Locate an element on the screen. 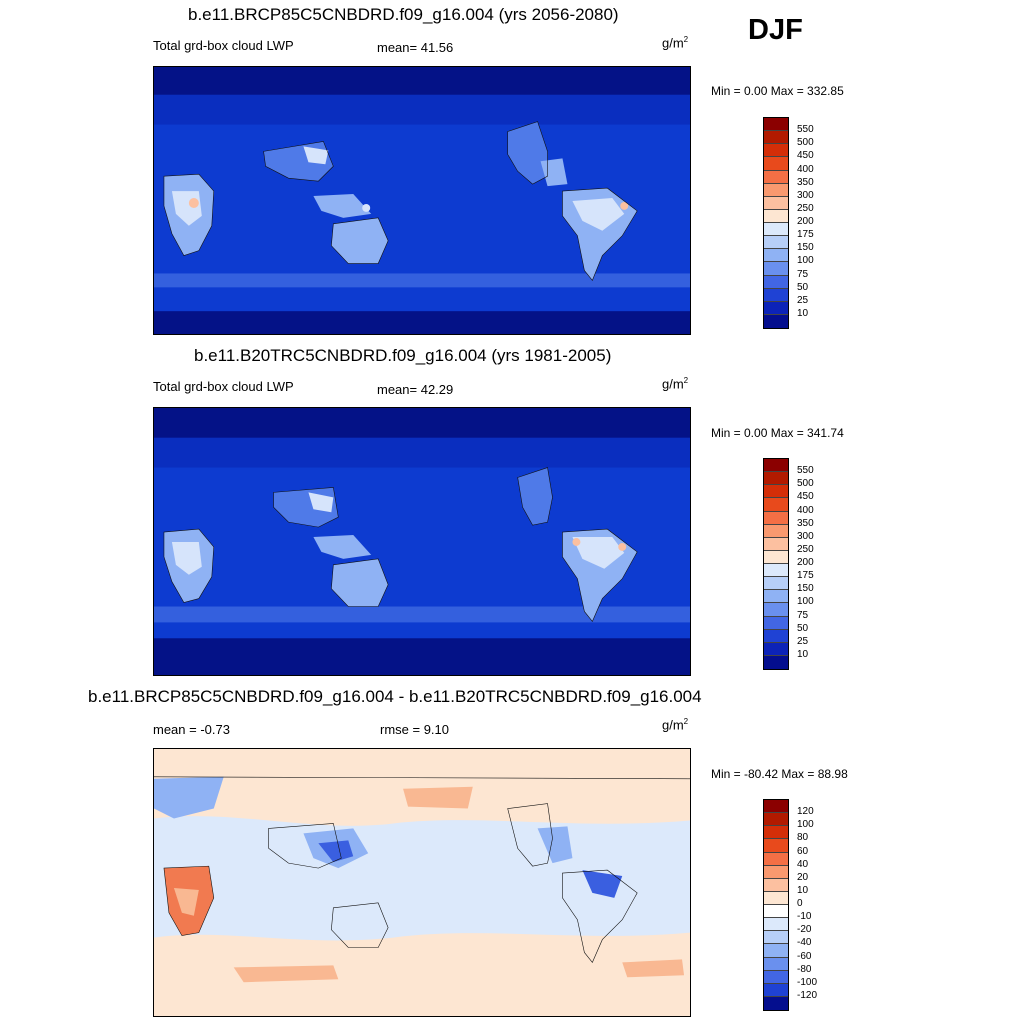 The height and width of the screenshot is (1024, 1024). season-label: DJF is located at coordinates (775, 30).